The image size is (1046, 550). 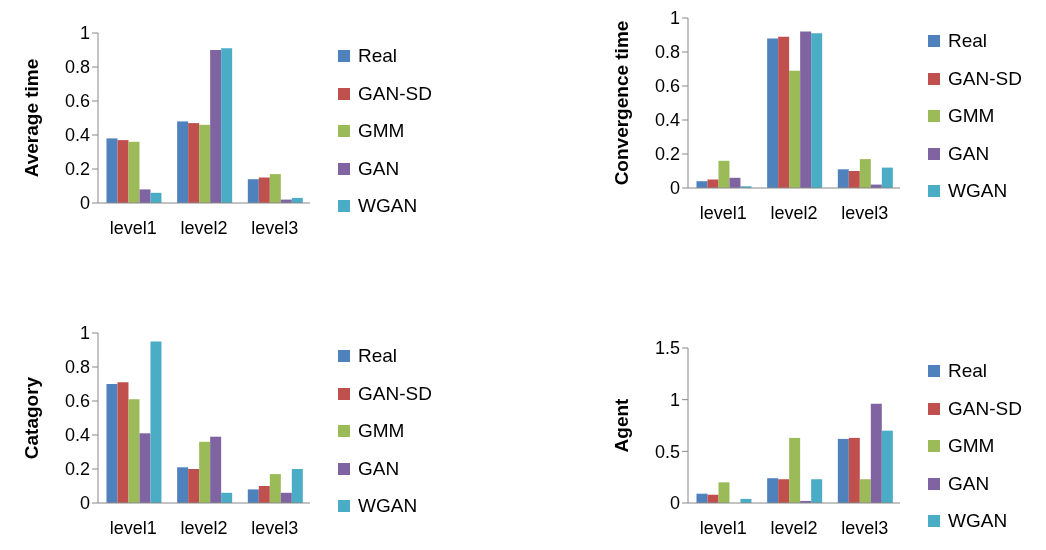 What do you see at coordinates (667, 348) in the screenshot?
I see `y-tick-label: 1.5` at bounding box center [667, 348].